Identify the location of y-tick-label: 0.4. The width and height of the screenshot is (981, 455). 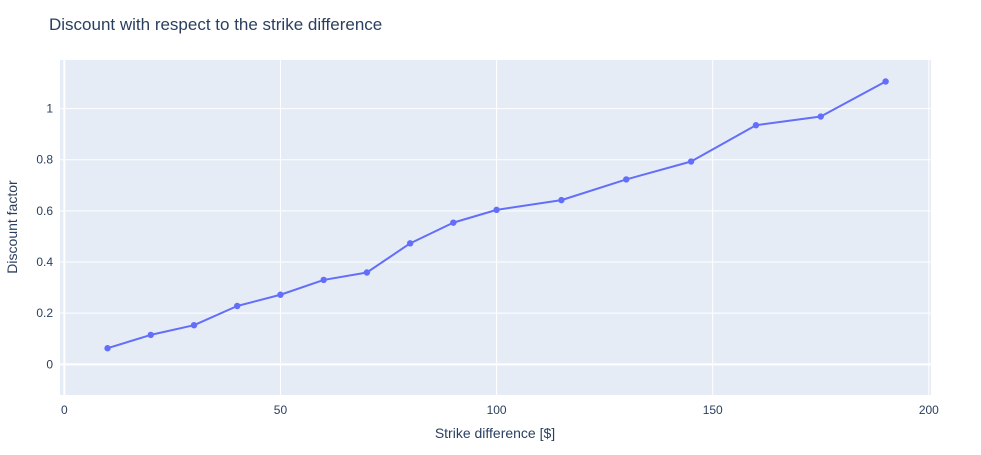
(44, 262).